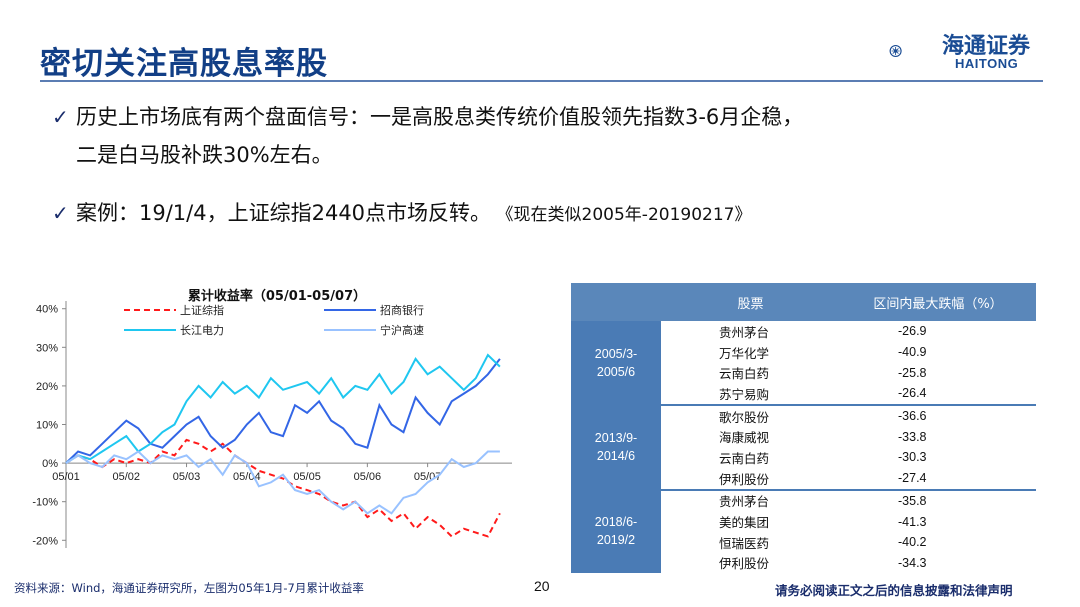 The width and height of the screenshot is (1080, 607). What do you see at coordinates (402, 310) in the screenshot?
I see `legend-label: 招商银行` at bounding box center [402, 310].